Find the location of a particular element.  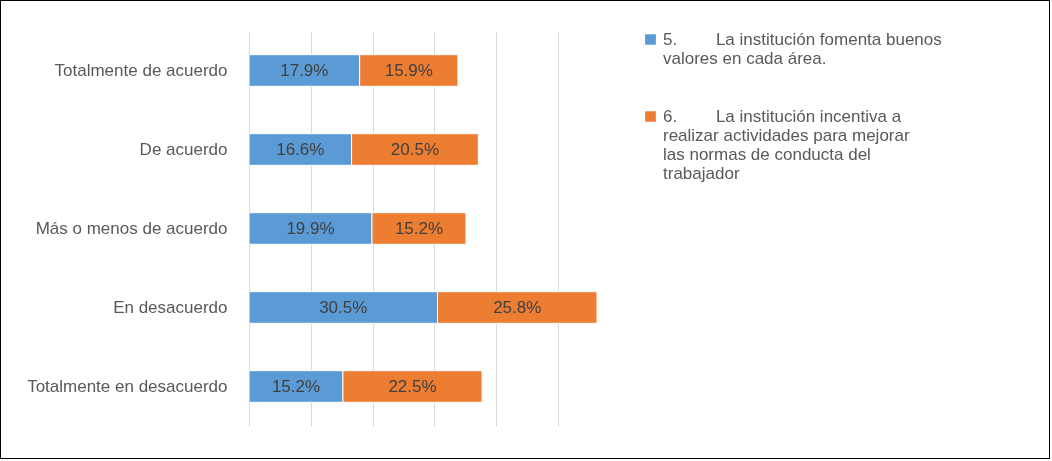

data-label: 19.9% is located at coordinates (310, 228).